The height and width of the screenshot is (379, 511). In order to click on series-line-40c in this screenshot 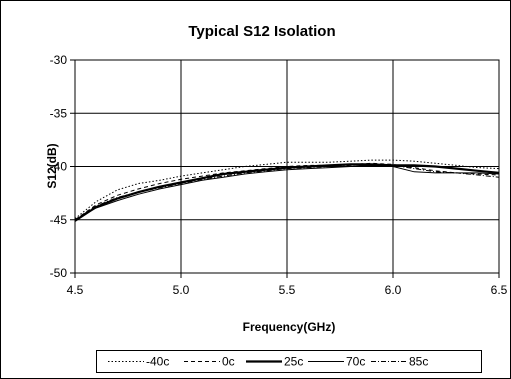, I will do `click(287, 189)`.